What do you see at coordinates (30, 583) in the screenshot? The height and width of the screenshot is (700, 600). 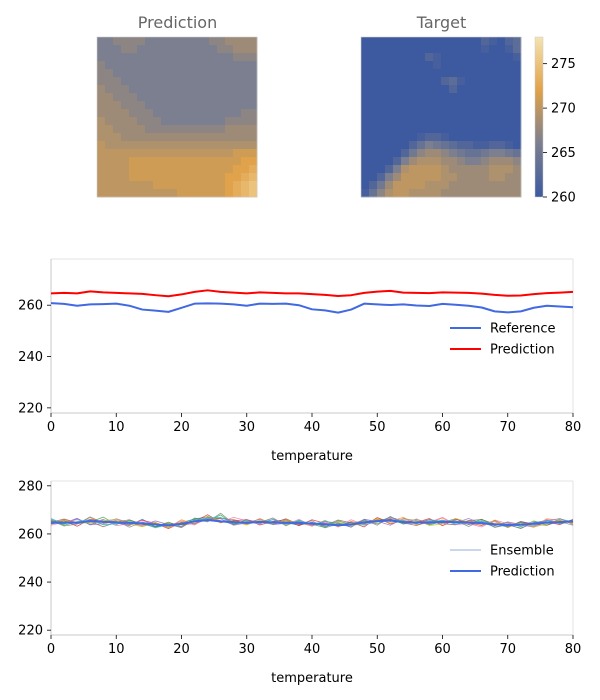 I see `y-tick-label: 240` at bounding box center [30, 583].